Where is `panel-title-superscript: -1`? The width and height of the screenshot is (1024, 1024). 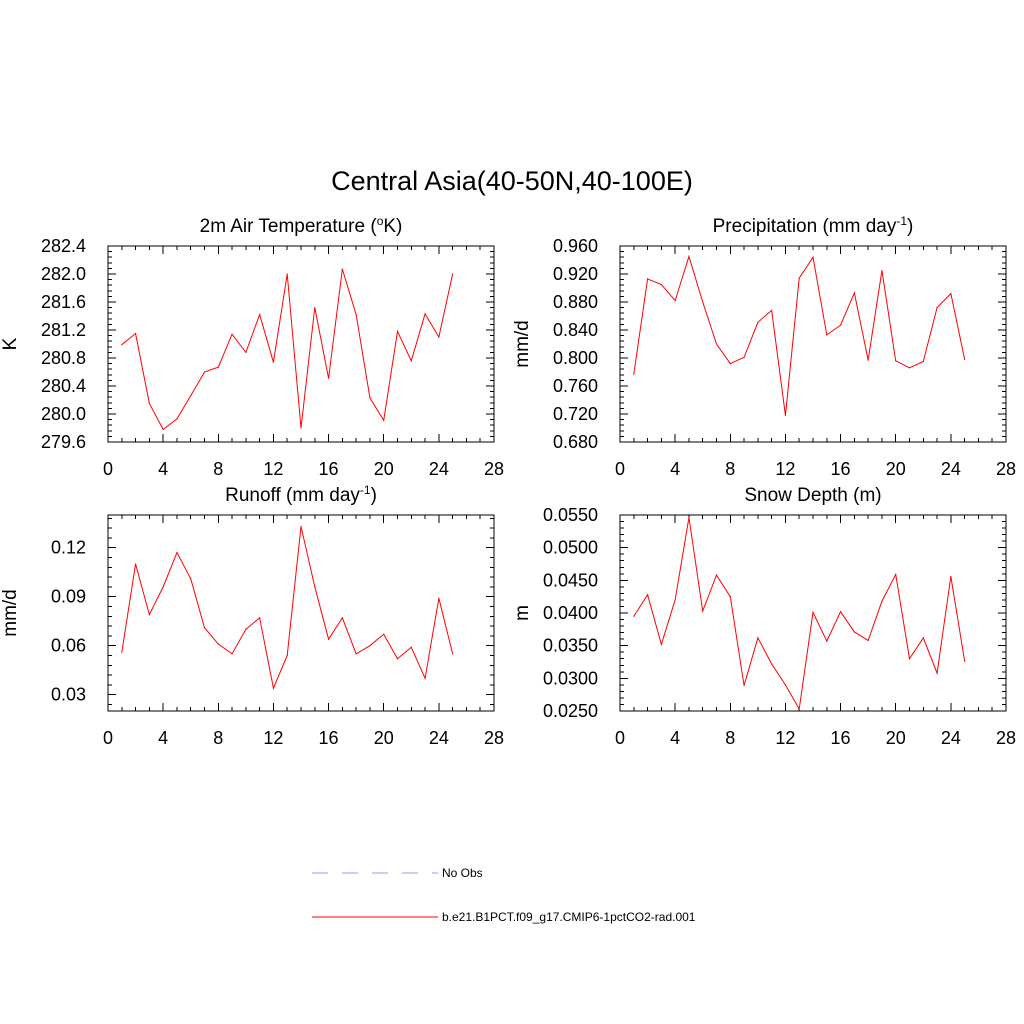 panel-title-superscript: -1 is located at coordinates (365, 490).